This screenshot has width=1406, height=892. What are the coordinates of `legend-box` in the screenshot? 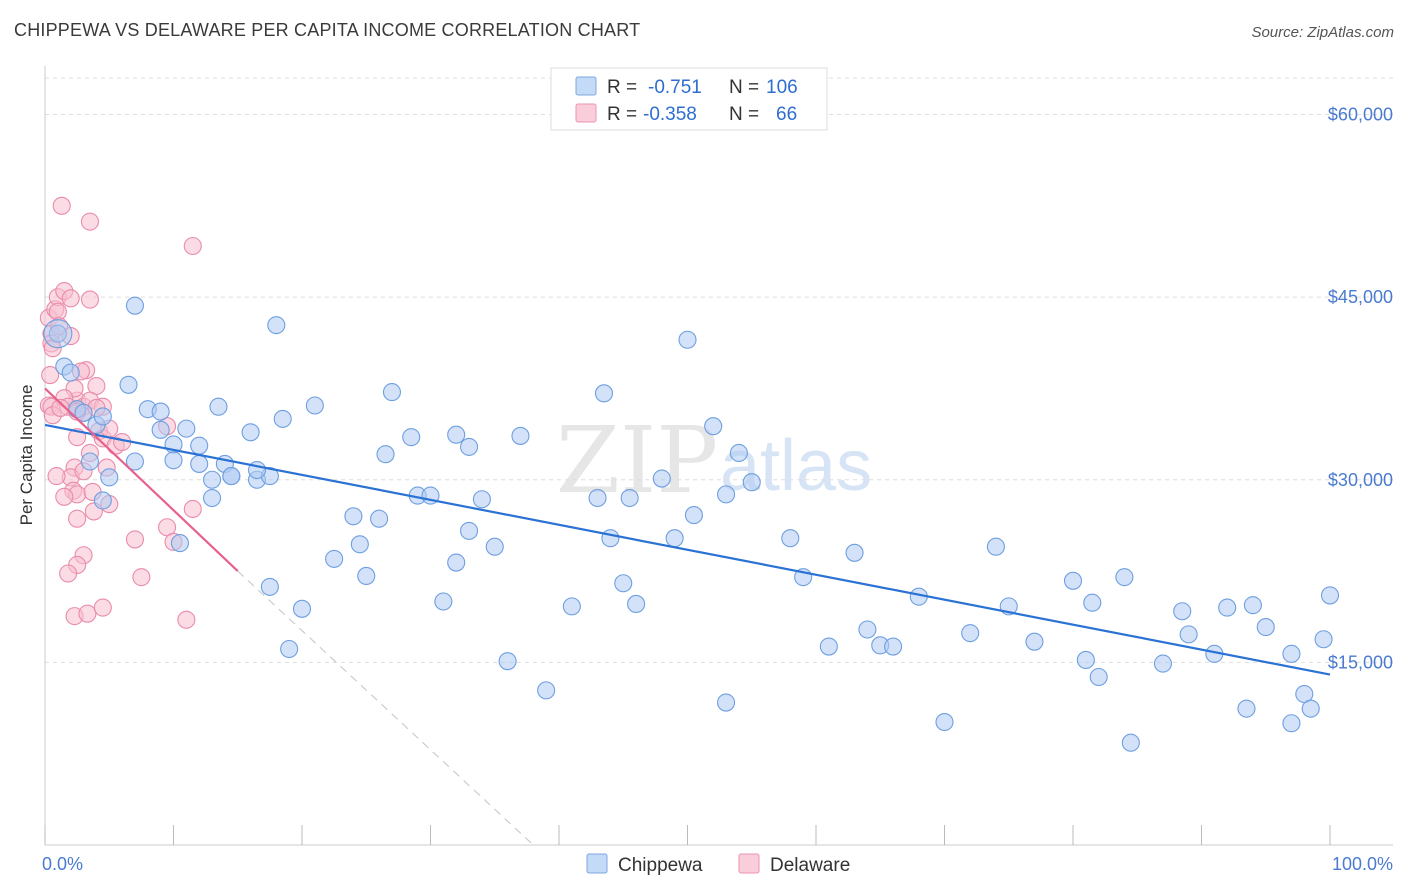 It's located at (689, 99).